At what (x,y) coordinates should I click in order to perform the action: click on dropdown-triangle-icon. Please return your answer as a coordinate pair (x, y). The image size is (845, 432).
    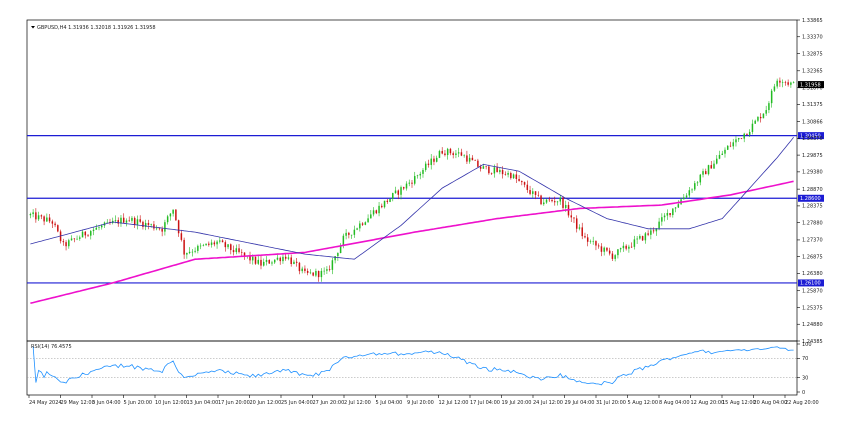
    Looking at the image, I should click on (33, 27).